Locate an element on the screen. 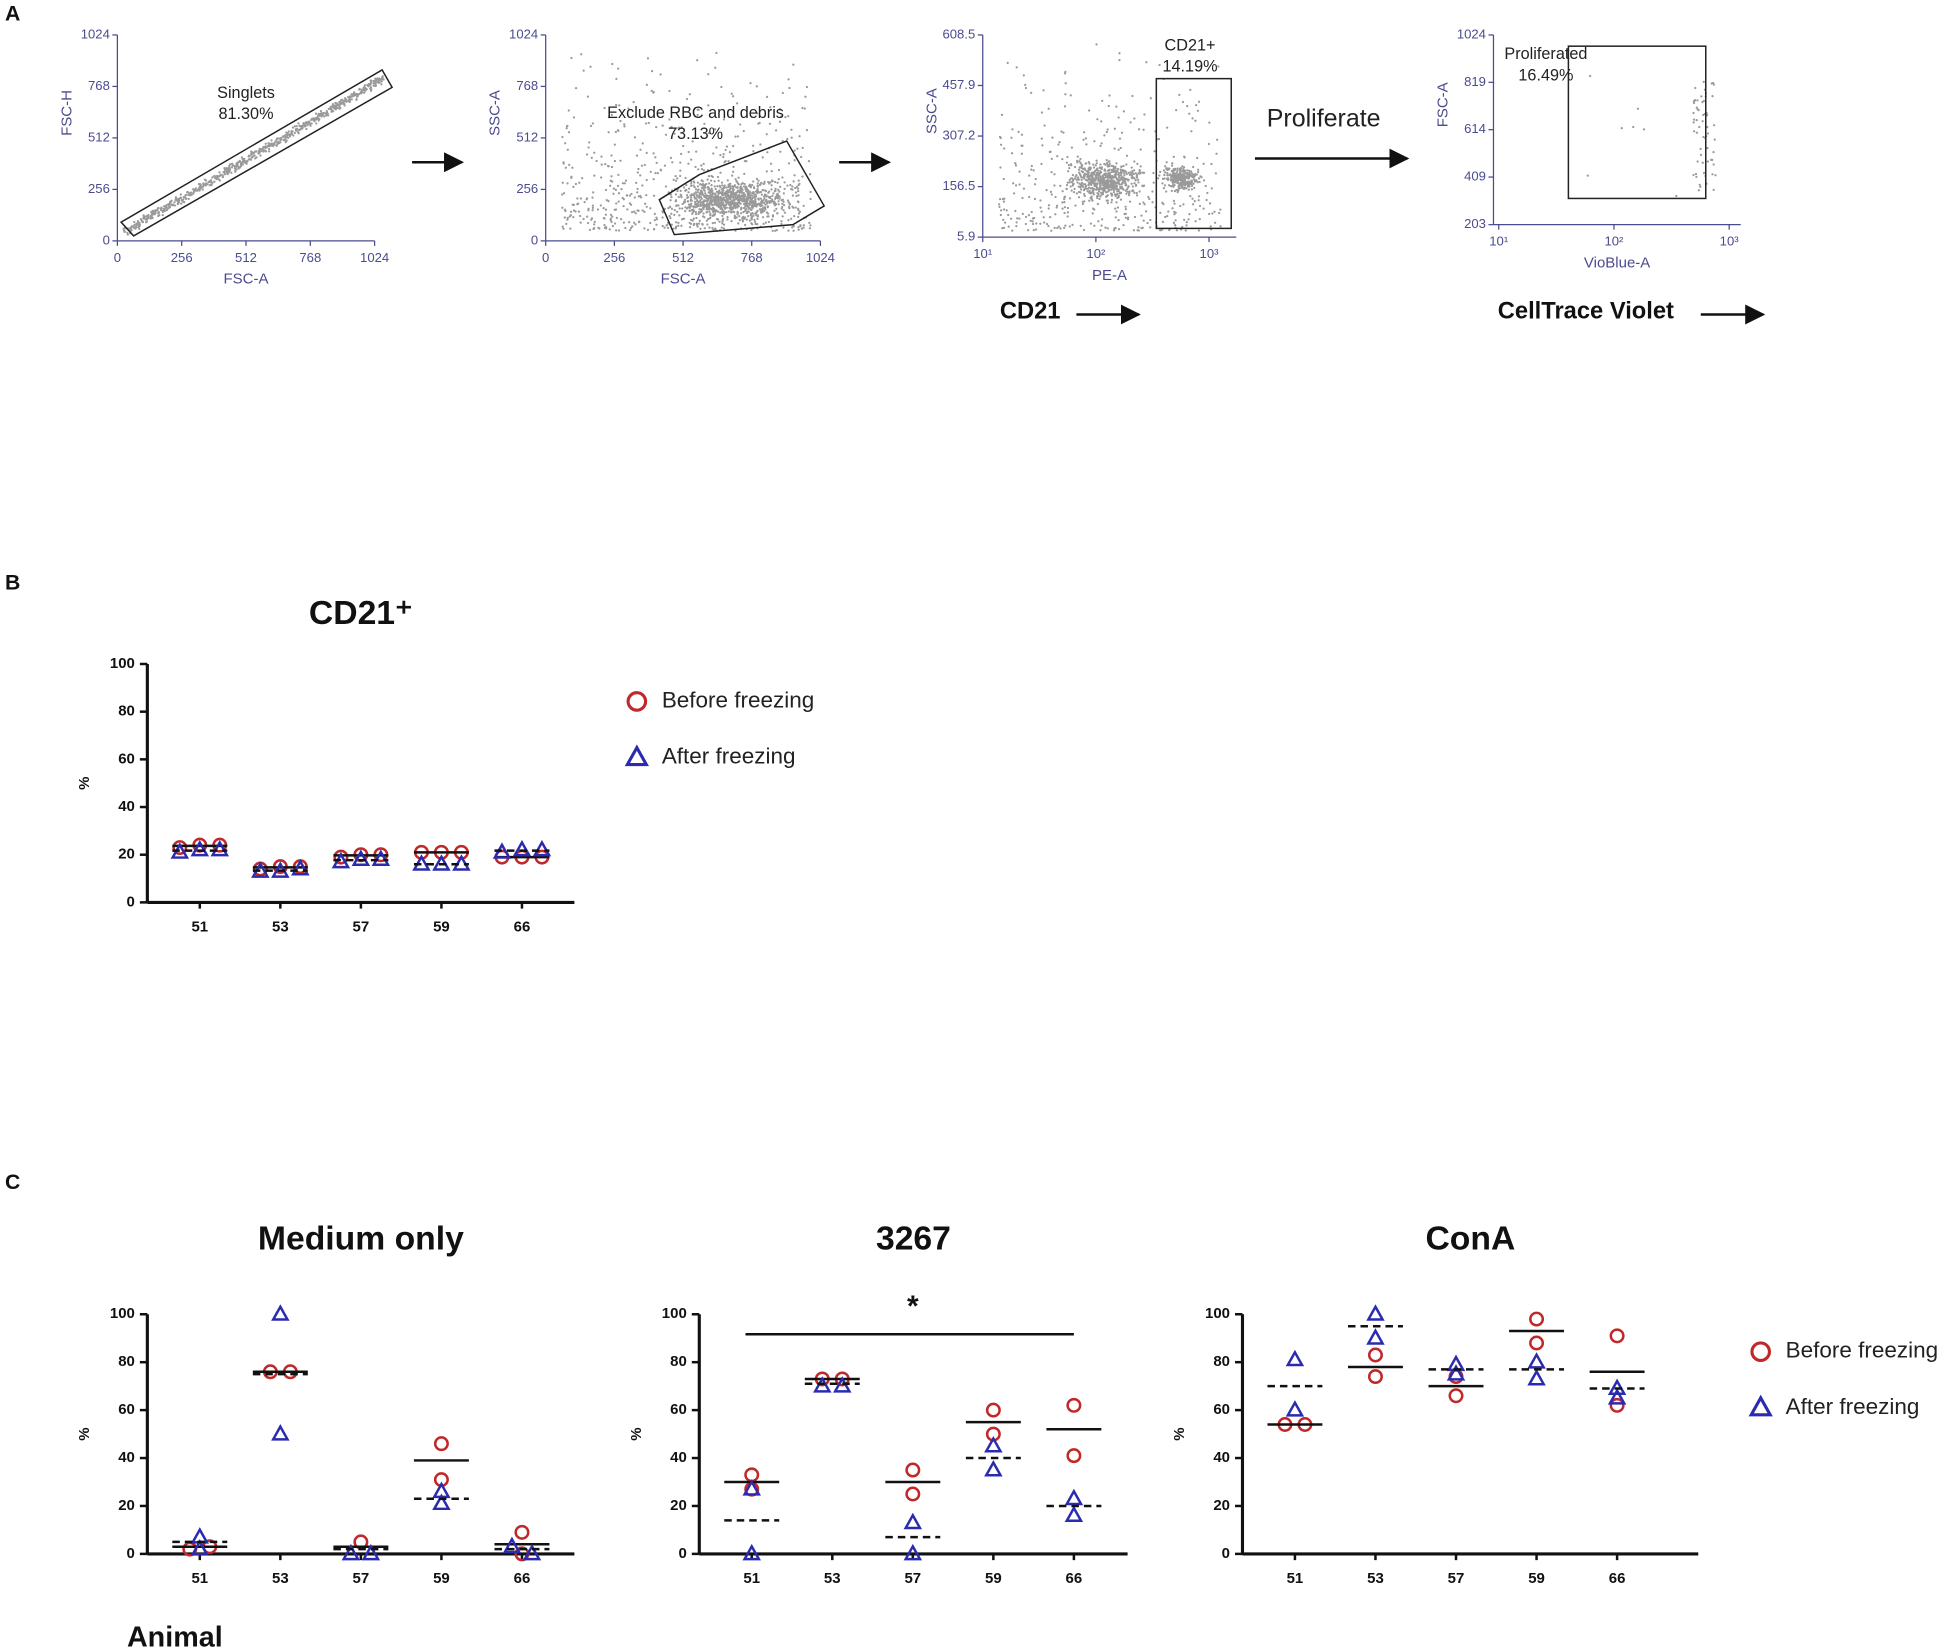 Image resolution: width=1958 pixels, height=1650 pixels. x-tick-label: 53 is located at coordinates (280, 926).